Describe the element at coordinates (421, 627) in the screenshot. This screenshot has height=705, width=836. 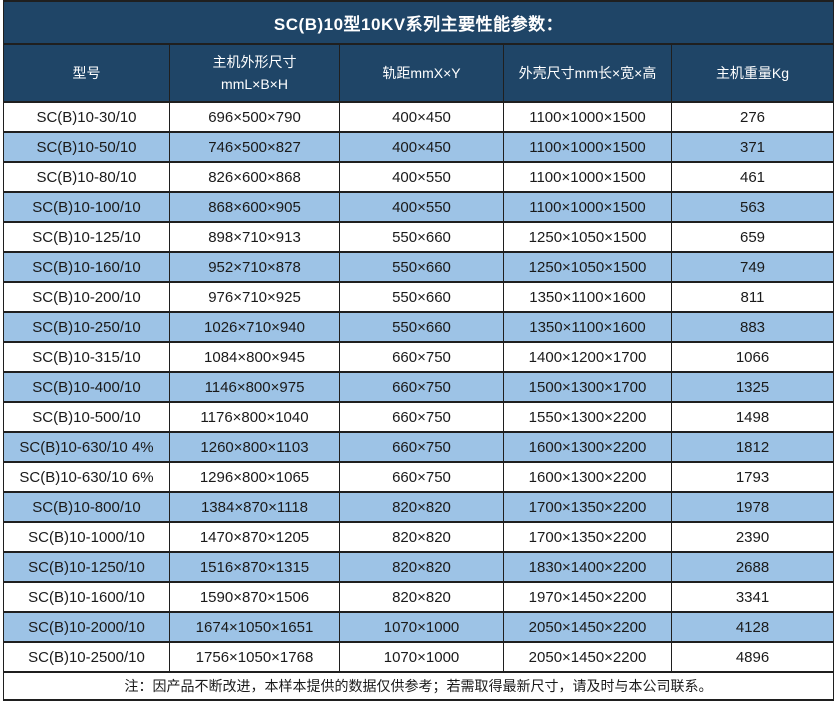
I see `cell-rail: 1070×1000` at that location.